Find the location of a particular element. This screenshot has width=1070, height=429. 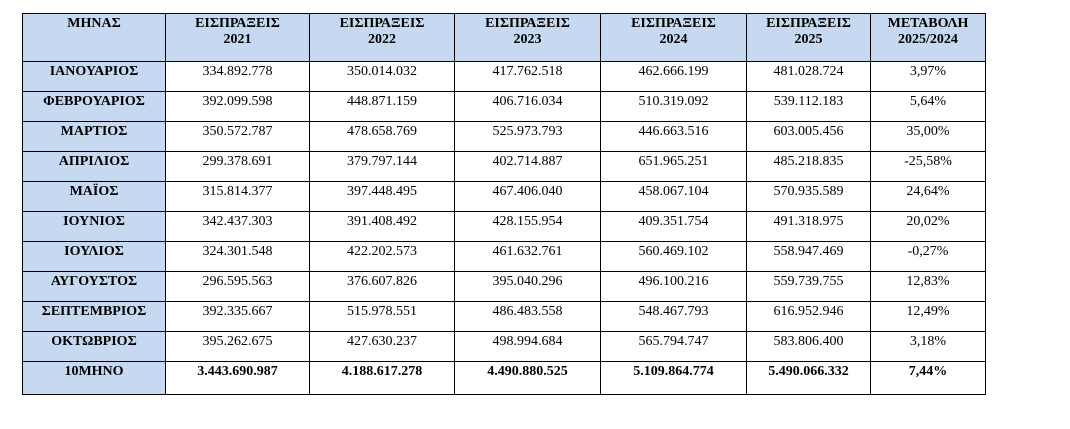

cell-2023: 402.714.887 is located at coordinates (527, 166).